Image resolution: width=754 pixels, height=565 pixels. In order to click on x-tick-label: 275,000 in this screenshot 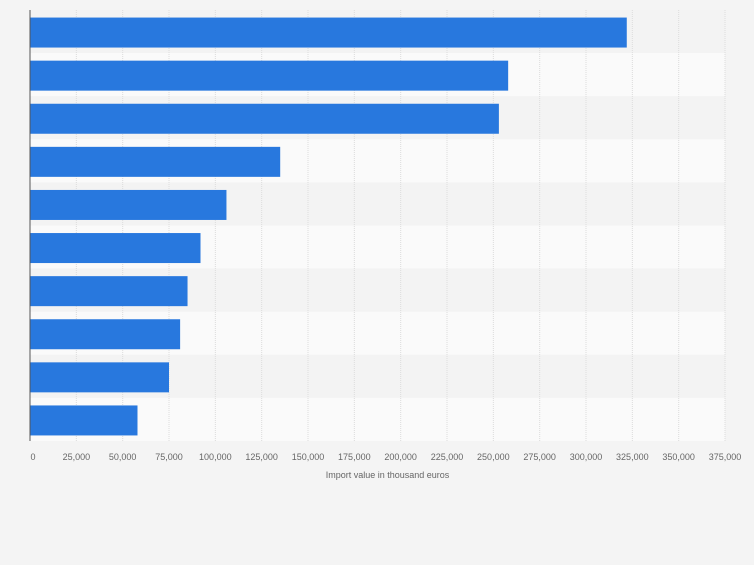, I will do `click(539, 457)`.